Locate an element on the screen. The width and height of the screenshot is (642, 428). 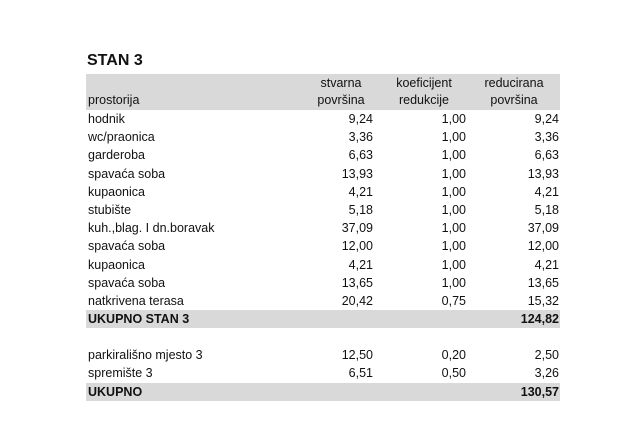
header-coef-line2: redukcije is located at coordinates (424, 100).